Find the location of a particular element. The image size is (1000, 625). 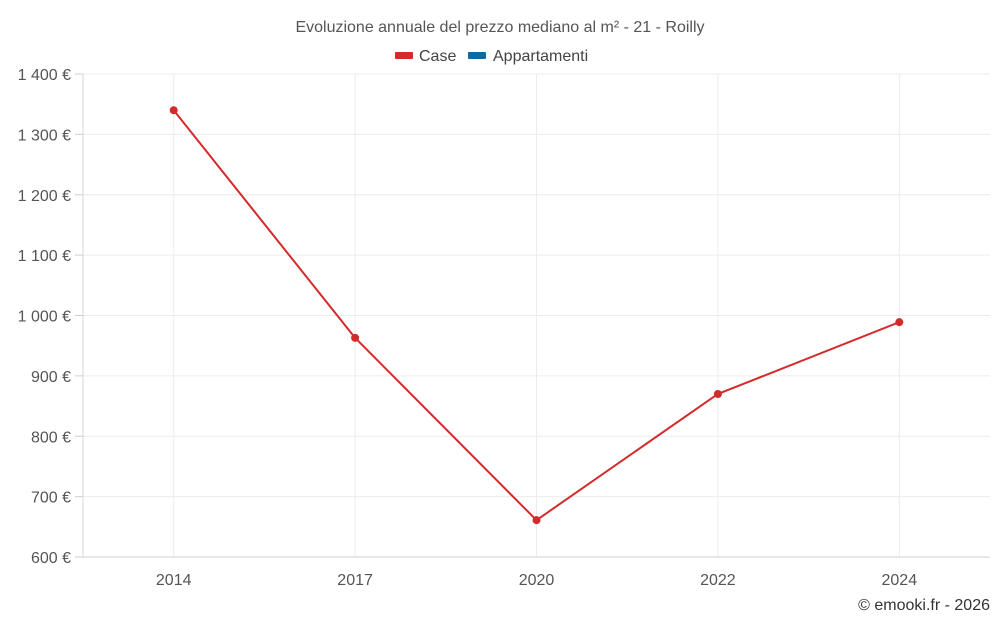

y-axis-tick-label: 1 200 € is located at coordinates (44, 196).